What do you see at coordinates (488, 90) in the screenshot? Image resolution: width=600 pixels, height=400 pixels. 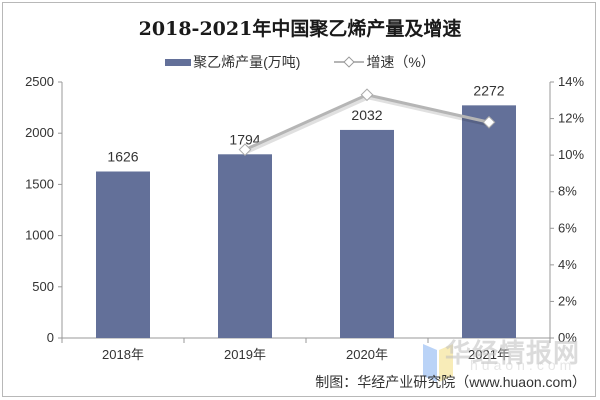 I see `bar-value-label: 2272` at bounding box center [488, 90].